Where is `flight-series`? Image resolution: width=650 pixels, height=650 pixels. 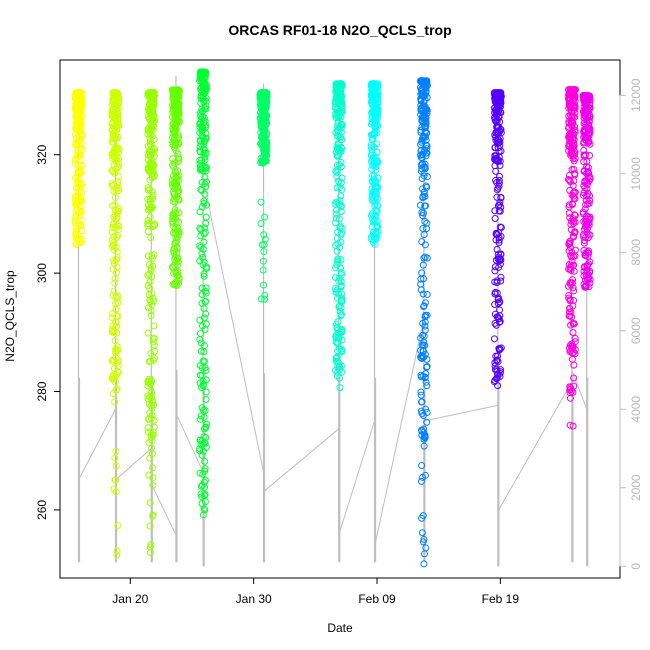 flight-series is located at coordinates (497, 239).